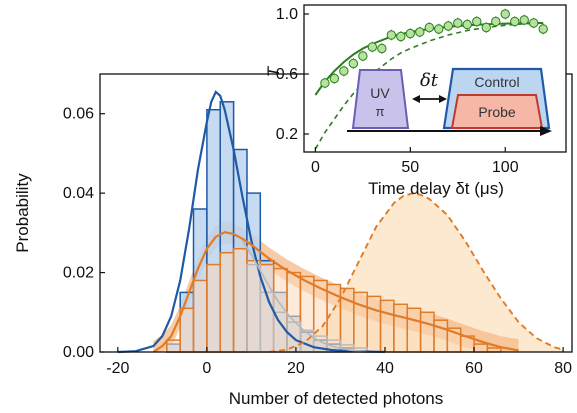 This screenshot has width=577, height=413. I want to click on uv-label: UV, so click(380, 93).